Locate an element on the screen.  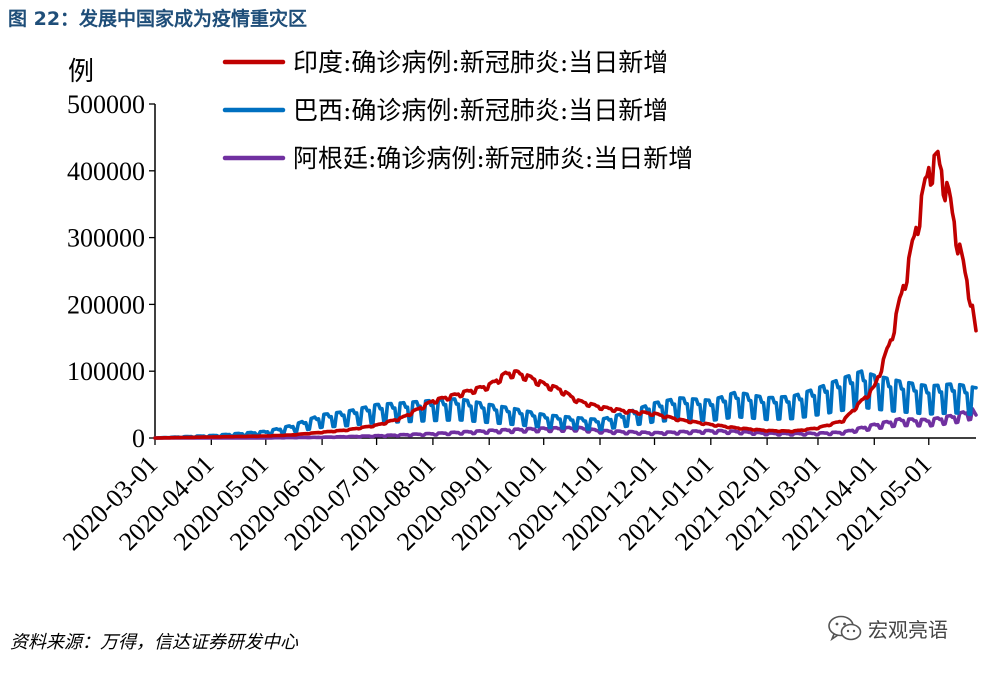
wechat-icon is located at coordinates (845, 628).